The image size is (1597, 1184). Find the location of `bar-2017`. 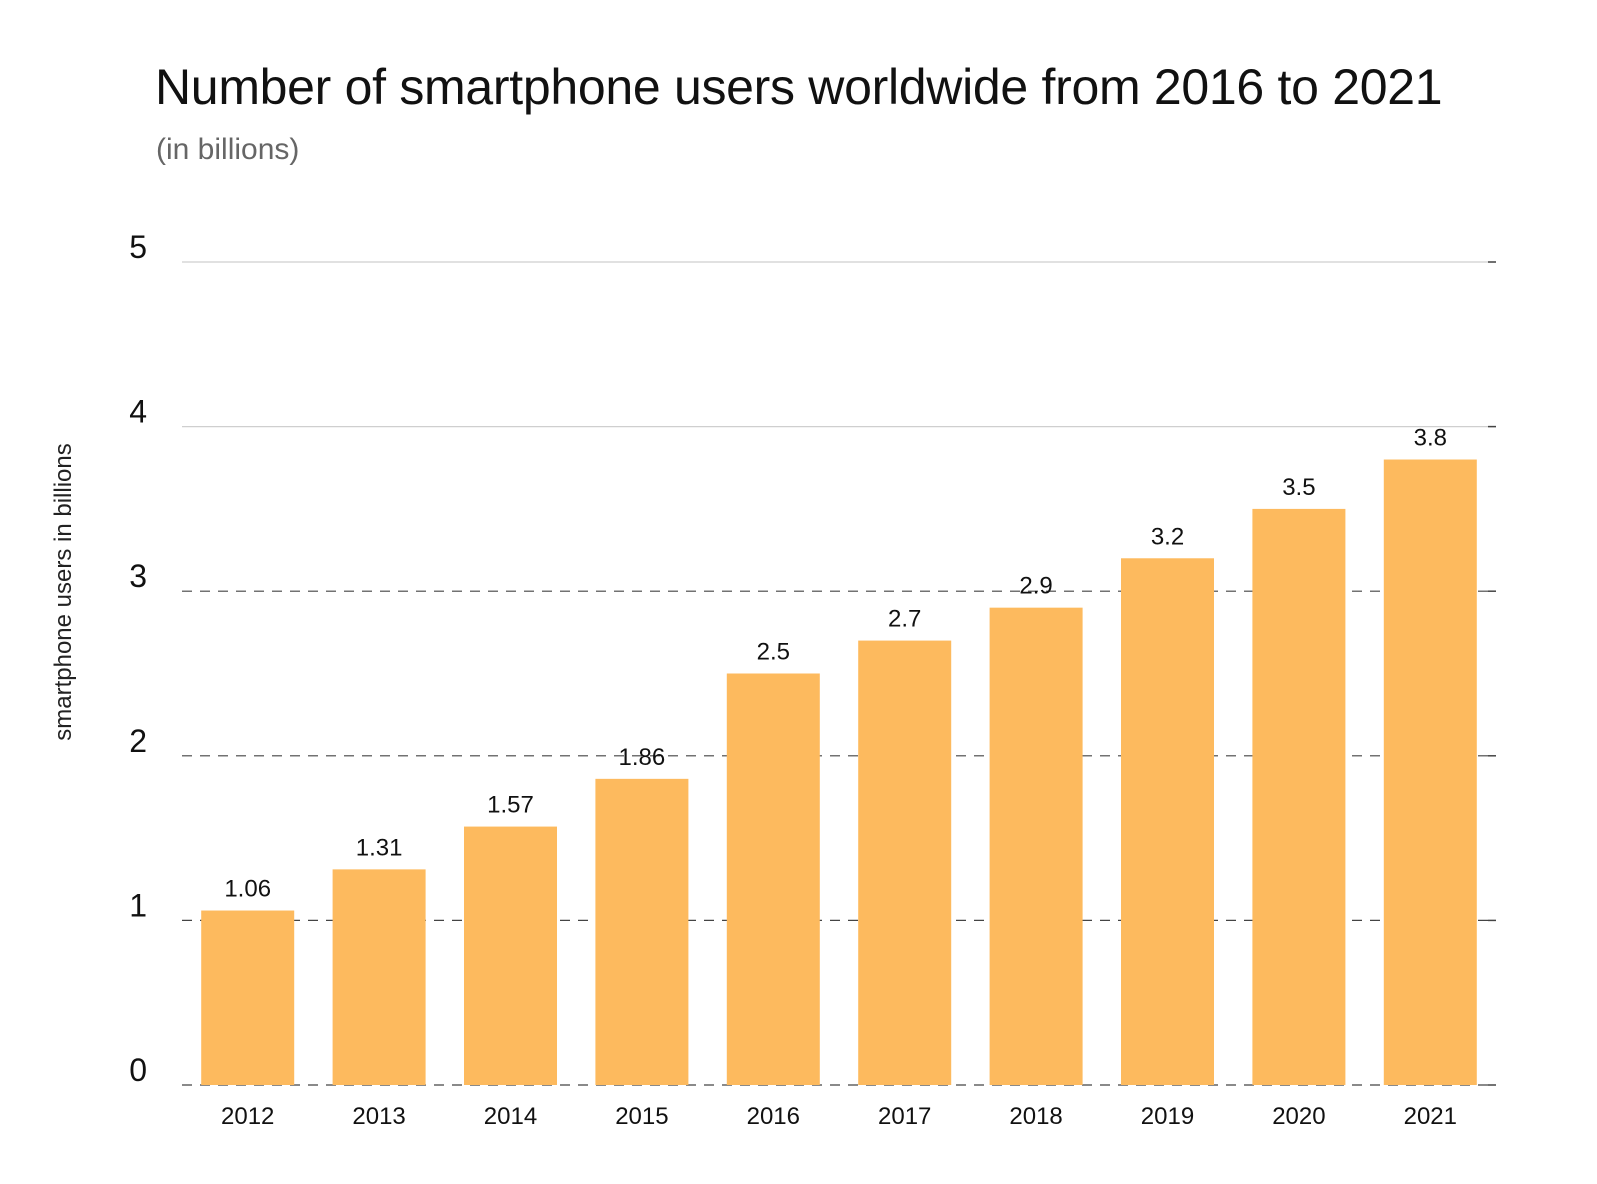

bar-2017 is located at coordinates (905, 862).